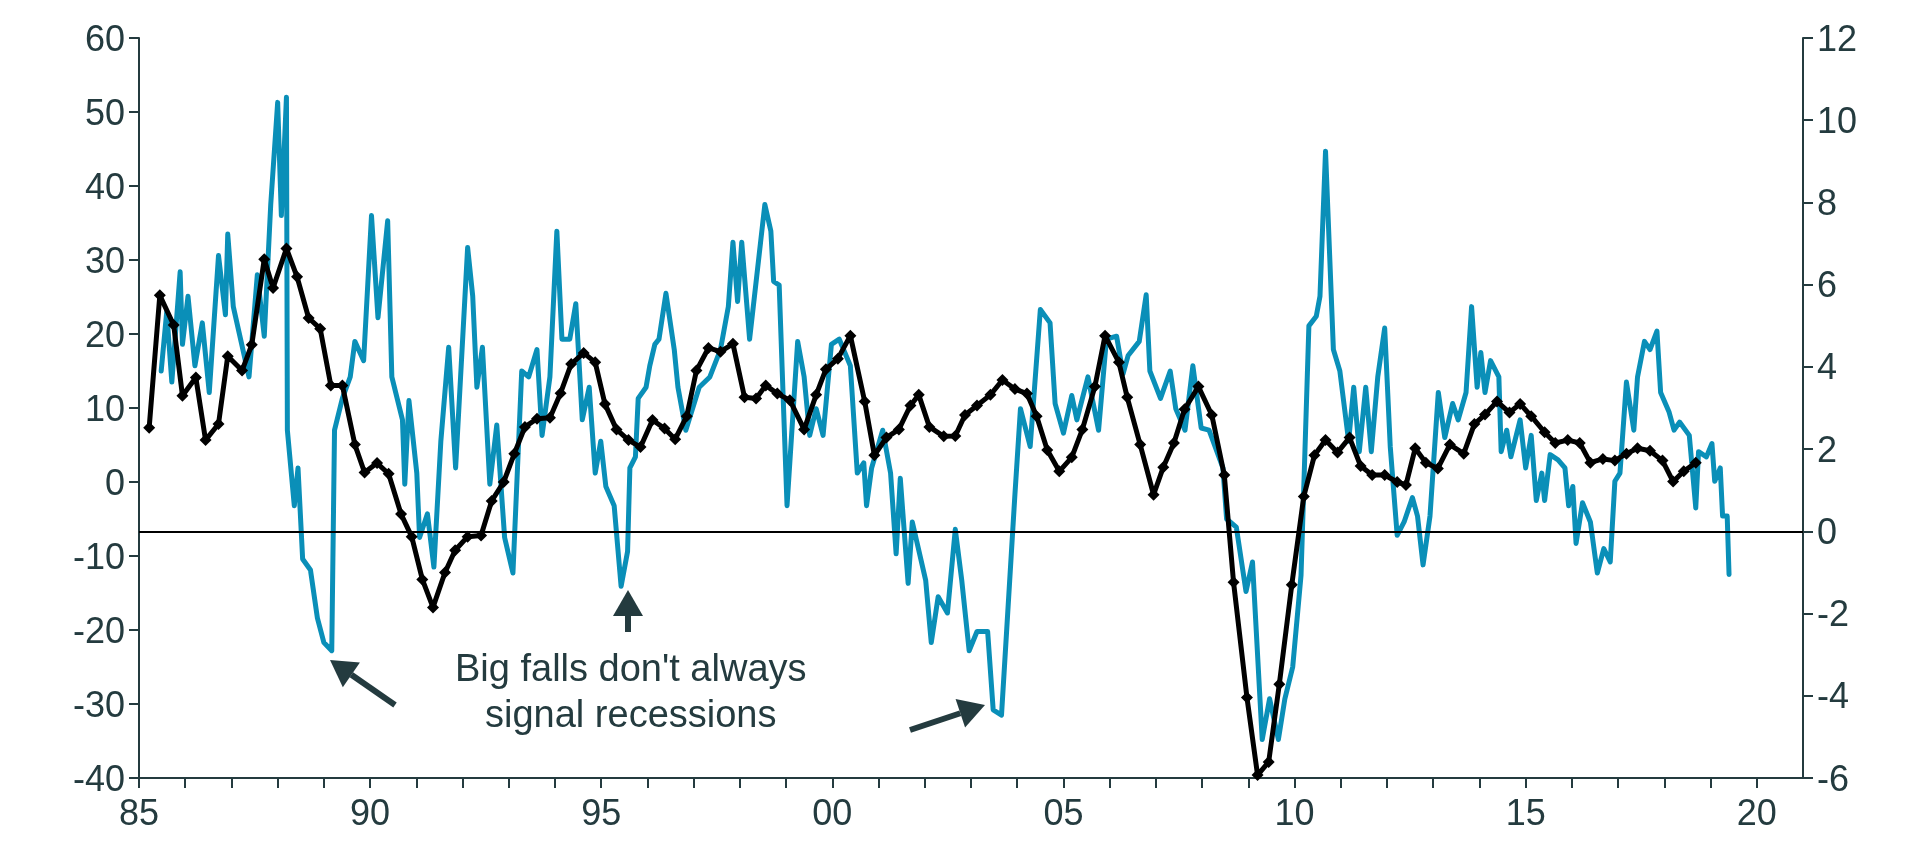  I want to click on x-tick-label: 90, so click(370, 812).